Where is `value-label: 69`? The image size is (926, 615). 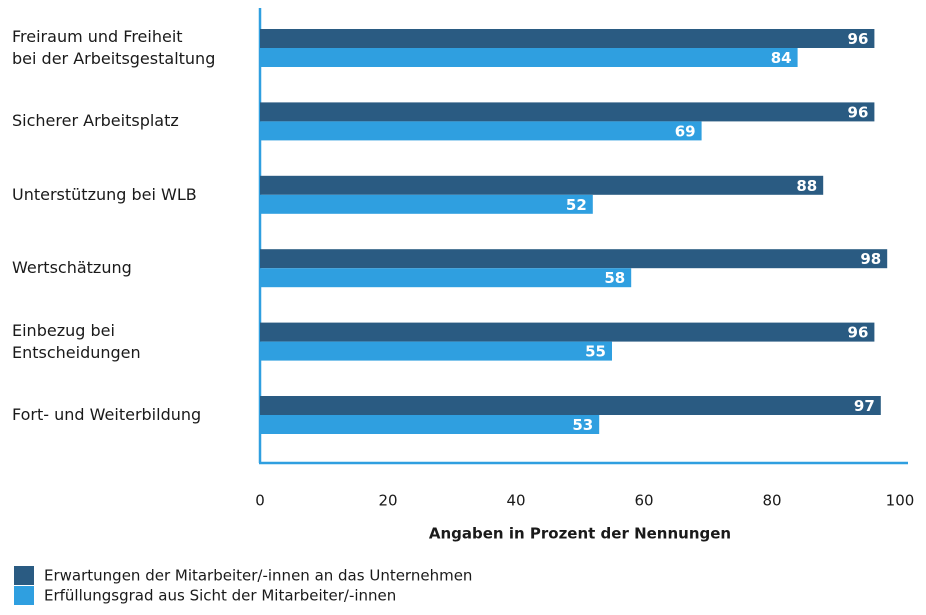
value-label: 69 is located at coordinates (685, 131).